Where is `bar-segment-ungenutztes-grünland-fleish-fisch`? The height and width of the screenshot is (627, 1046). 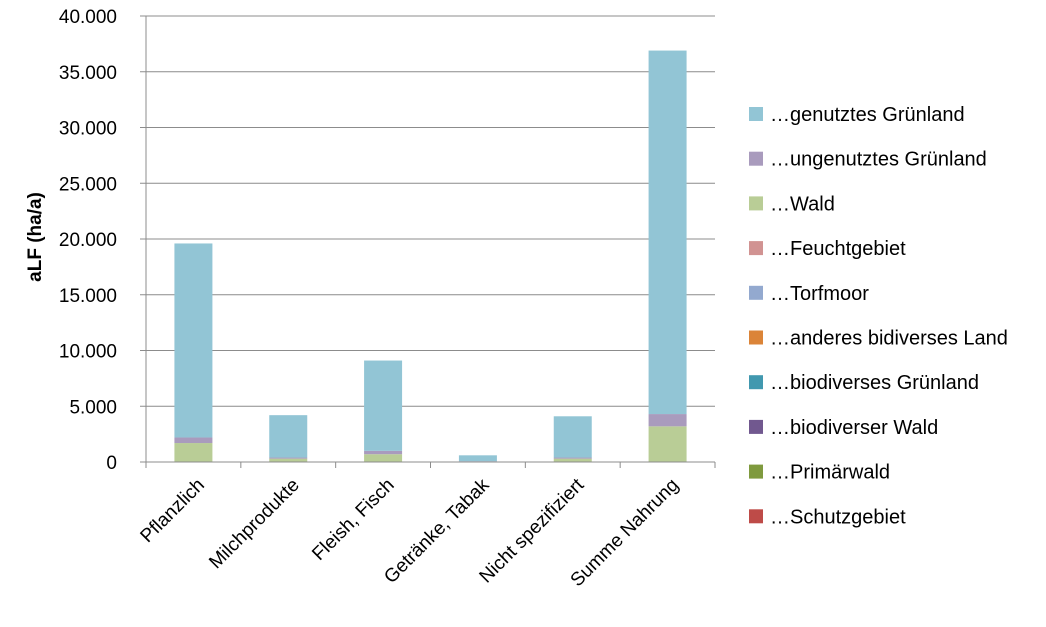
bar-segment-ungenutztes-grünland-fleish-fisch is located at coordinates (383, 452).